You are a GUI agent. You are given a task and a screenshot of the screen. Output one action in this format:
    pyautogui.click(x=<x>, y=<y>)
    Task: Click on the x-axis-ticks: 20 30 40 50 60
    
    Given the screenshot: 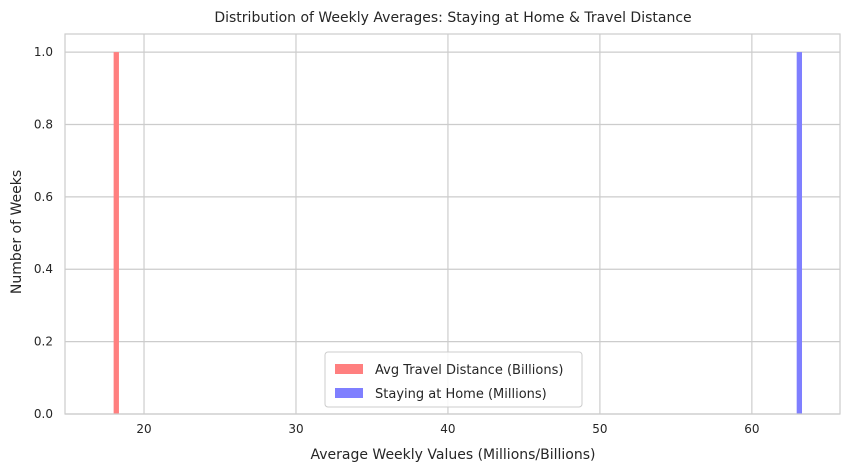 What is the action you would take?
    pyautogui.click(x=447, y=429)
    